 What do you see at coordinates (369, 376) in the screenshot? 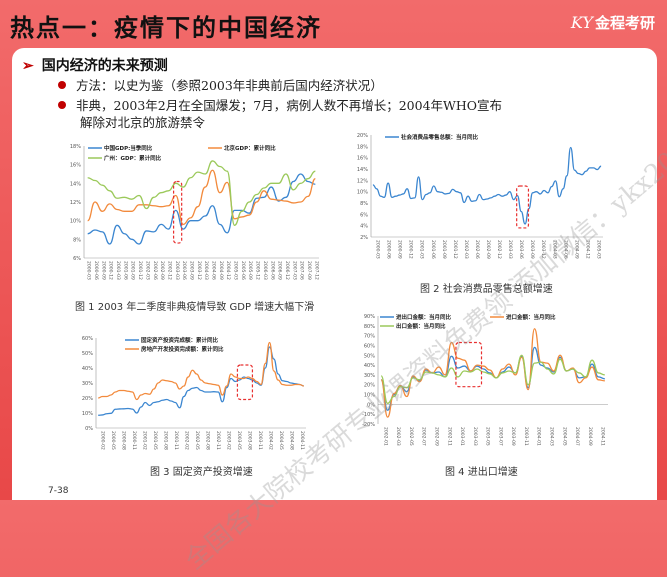
I see `y-tick-label: 30%` at bounding box center [369, 376].